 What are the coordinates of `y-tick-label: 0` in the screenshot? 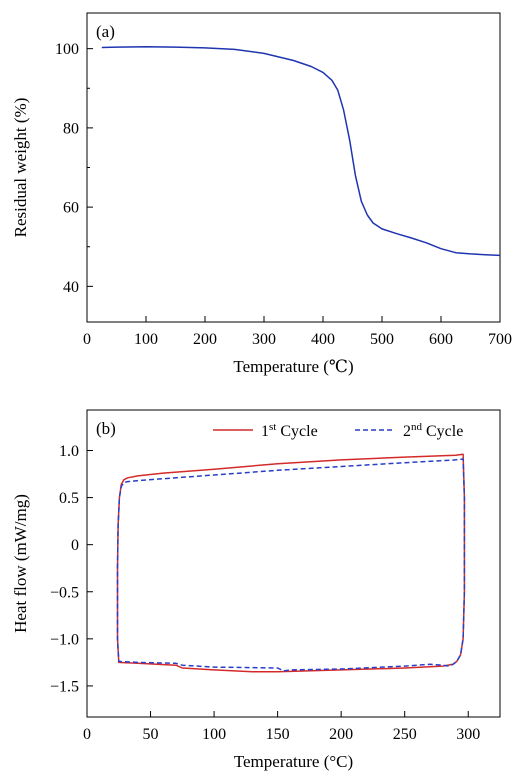 It's located at (75, 545).